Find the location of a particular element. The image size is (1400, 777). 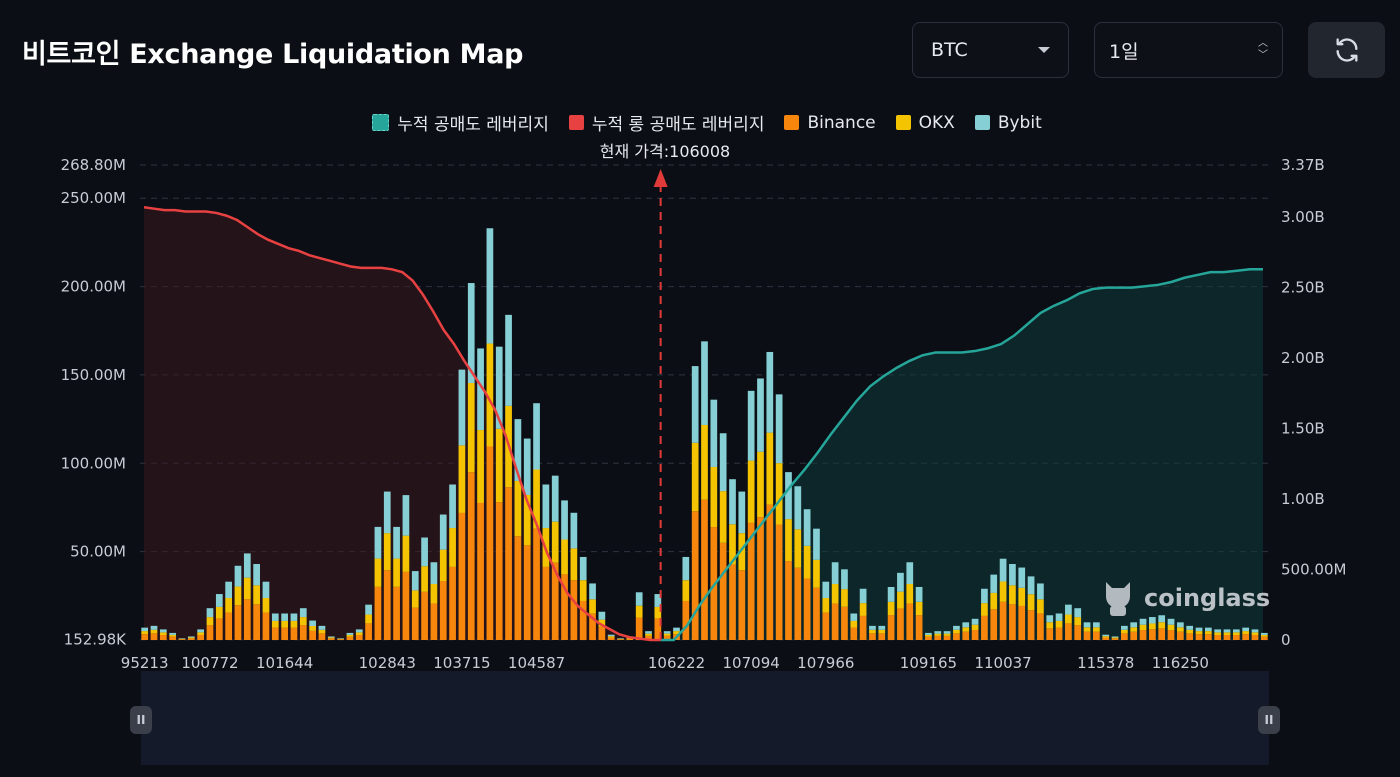

range-slider-left-handle: II is located at coordinates (141, 720).